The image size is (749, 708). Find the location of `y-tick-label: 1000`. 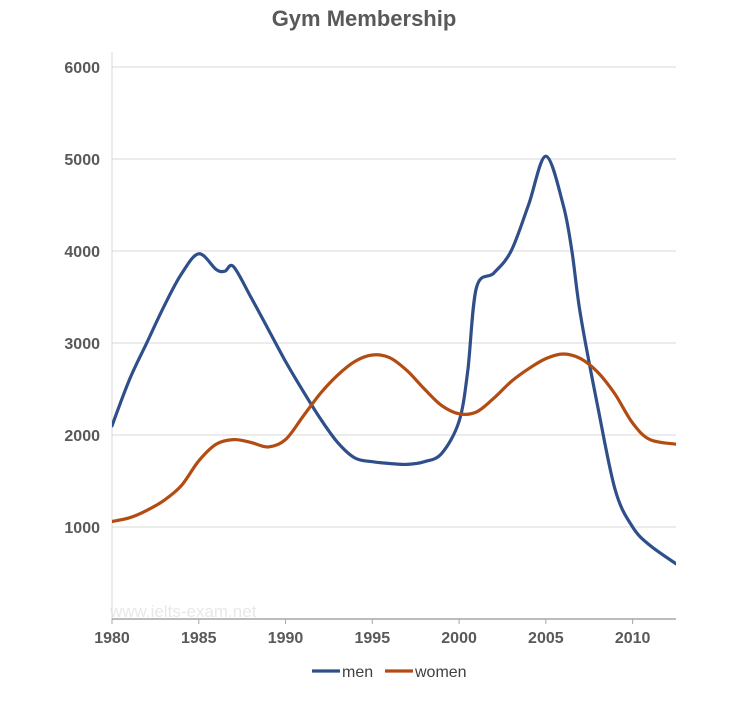

y-tick-label: 1000 is located at coordinates (82, 528).